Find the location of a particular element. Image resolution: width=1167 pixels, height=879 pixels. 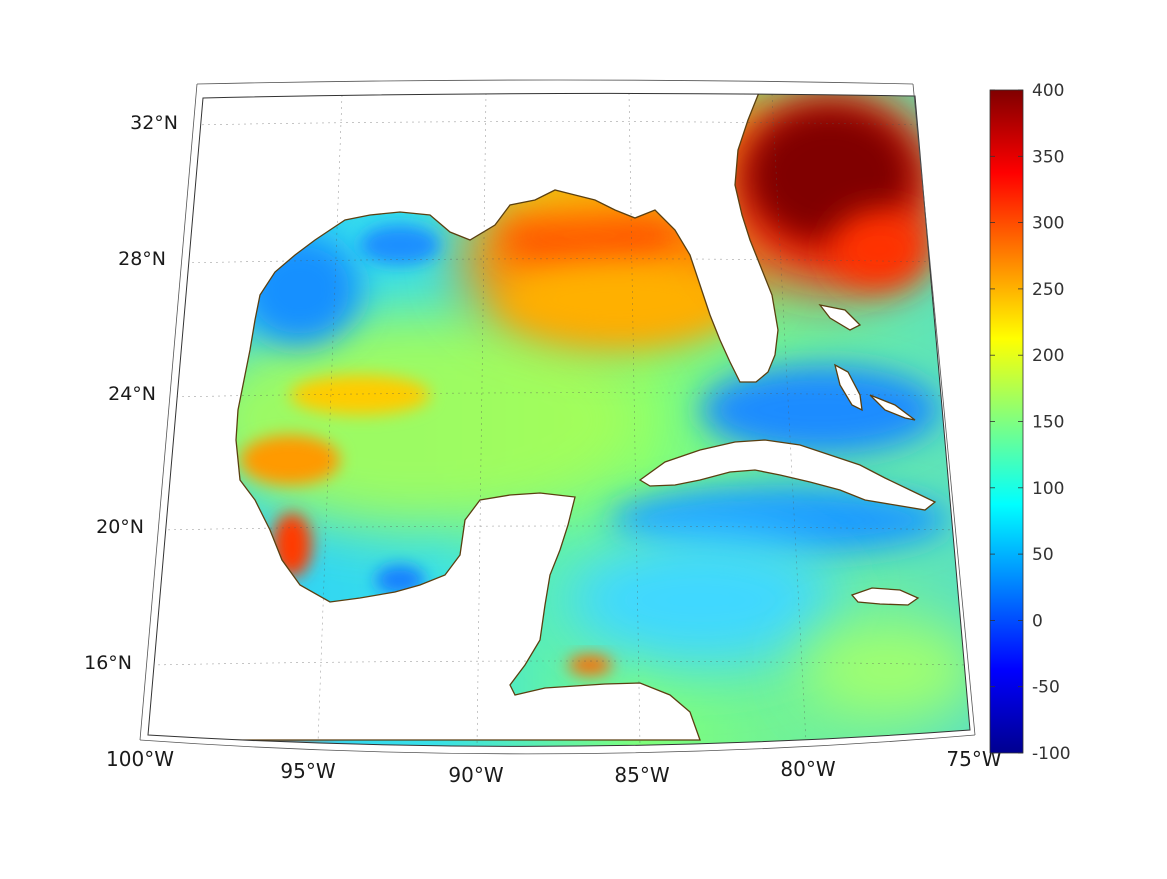

colorbar-tick-label: 150 is located at coordinates (1048, 423).